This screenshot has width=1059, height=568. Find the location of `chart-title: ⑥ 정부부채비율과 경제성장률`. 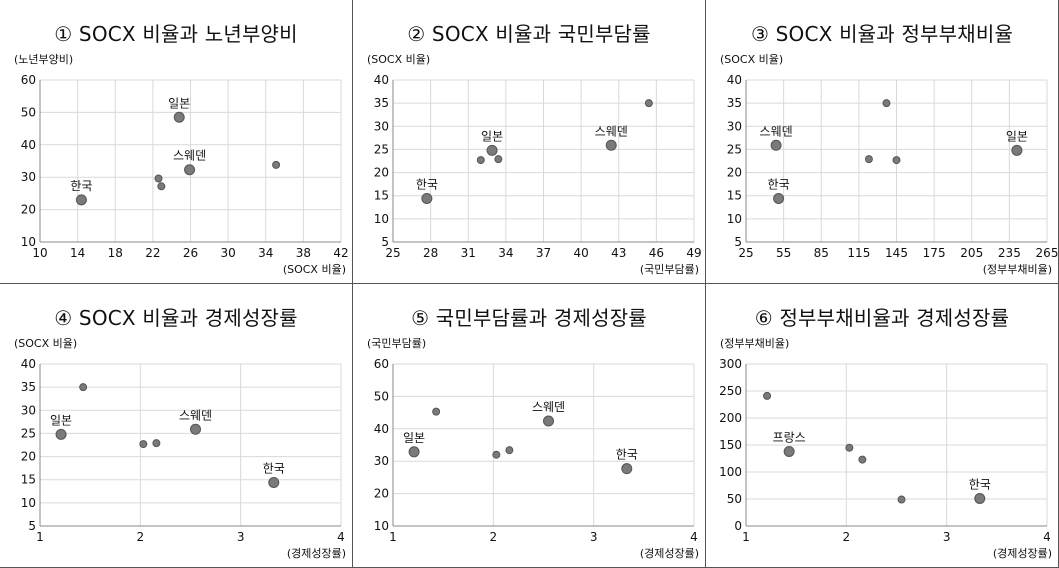

chart-title: ⑥ 정부부채비율과 경제성장률 is located at coordinates (882, 318).